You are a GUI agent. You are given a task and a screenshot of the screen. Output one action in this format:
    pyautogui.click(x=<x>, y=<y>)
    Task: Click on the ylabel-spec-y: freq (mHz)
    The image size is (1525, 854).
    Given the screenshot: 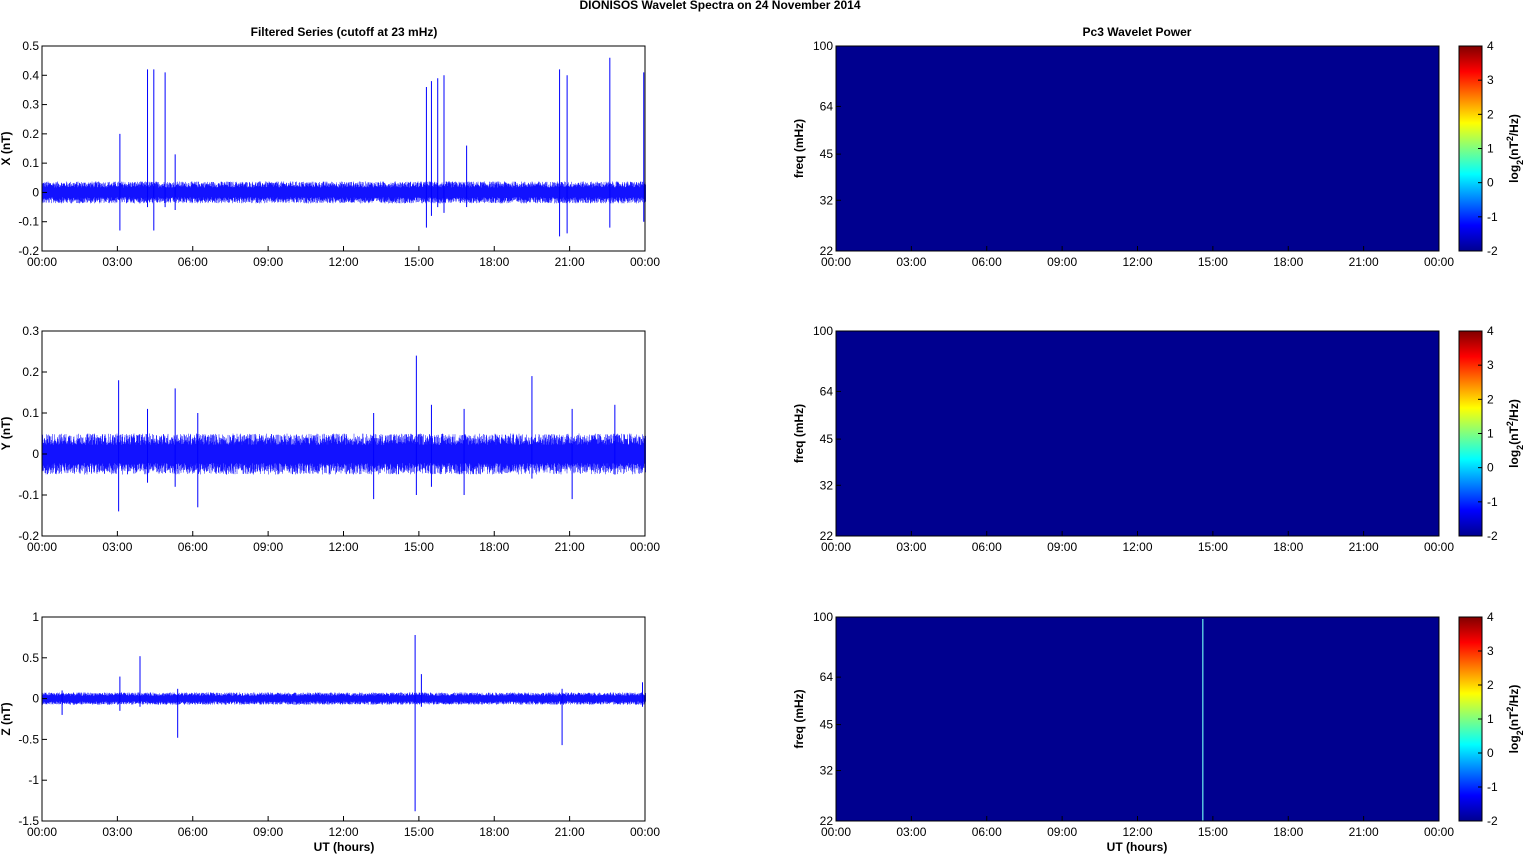 What is the action you would take?
    pyautogui.click(x=799, y=433)
    